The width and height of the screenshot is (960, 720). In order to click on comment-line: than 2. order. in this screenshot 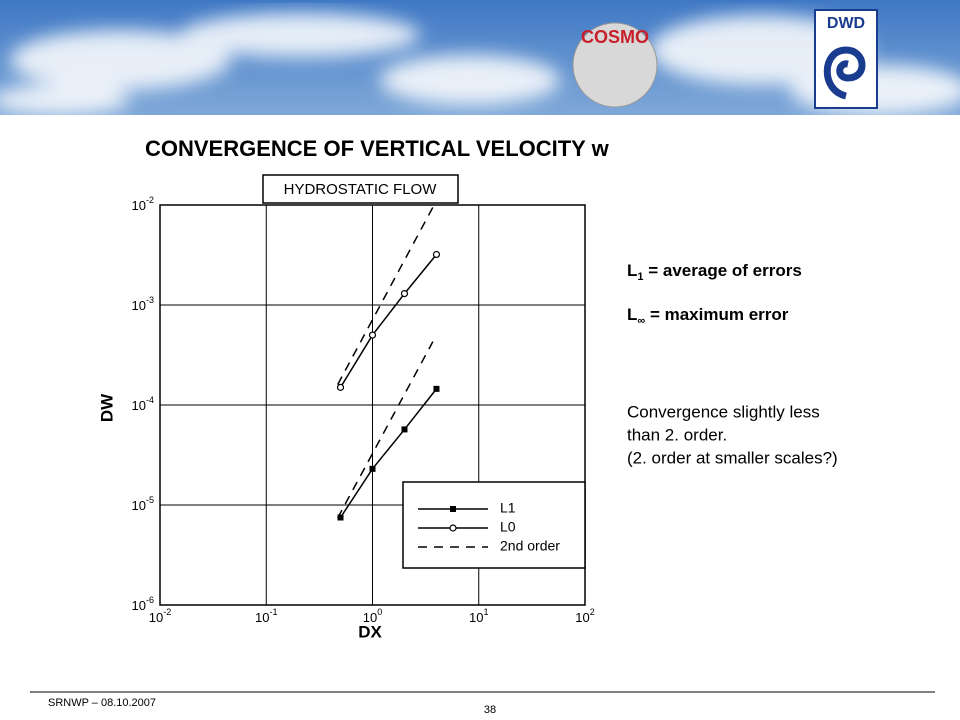, I will do `click(677, 434)`.